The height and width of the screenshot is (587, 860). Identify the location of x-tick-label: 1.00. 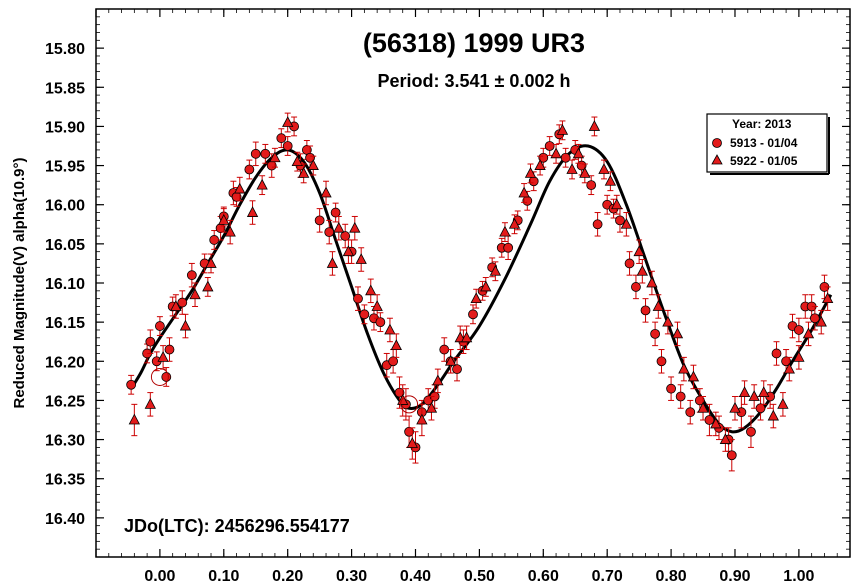
(798, 576).